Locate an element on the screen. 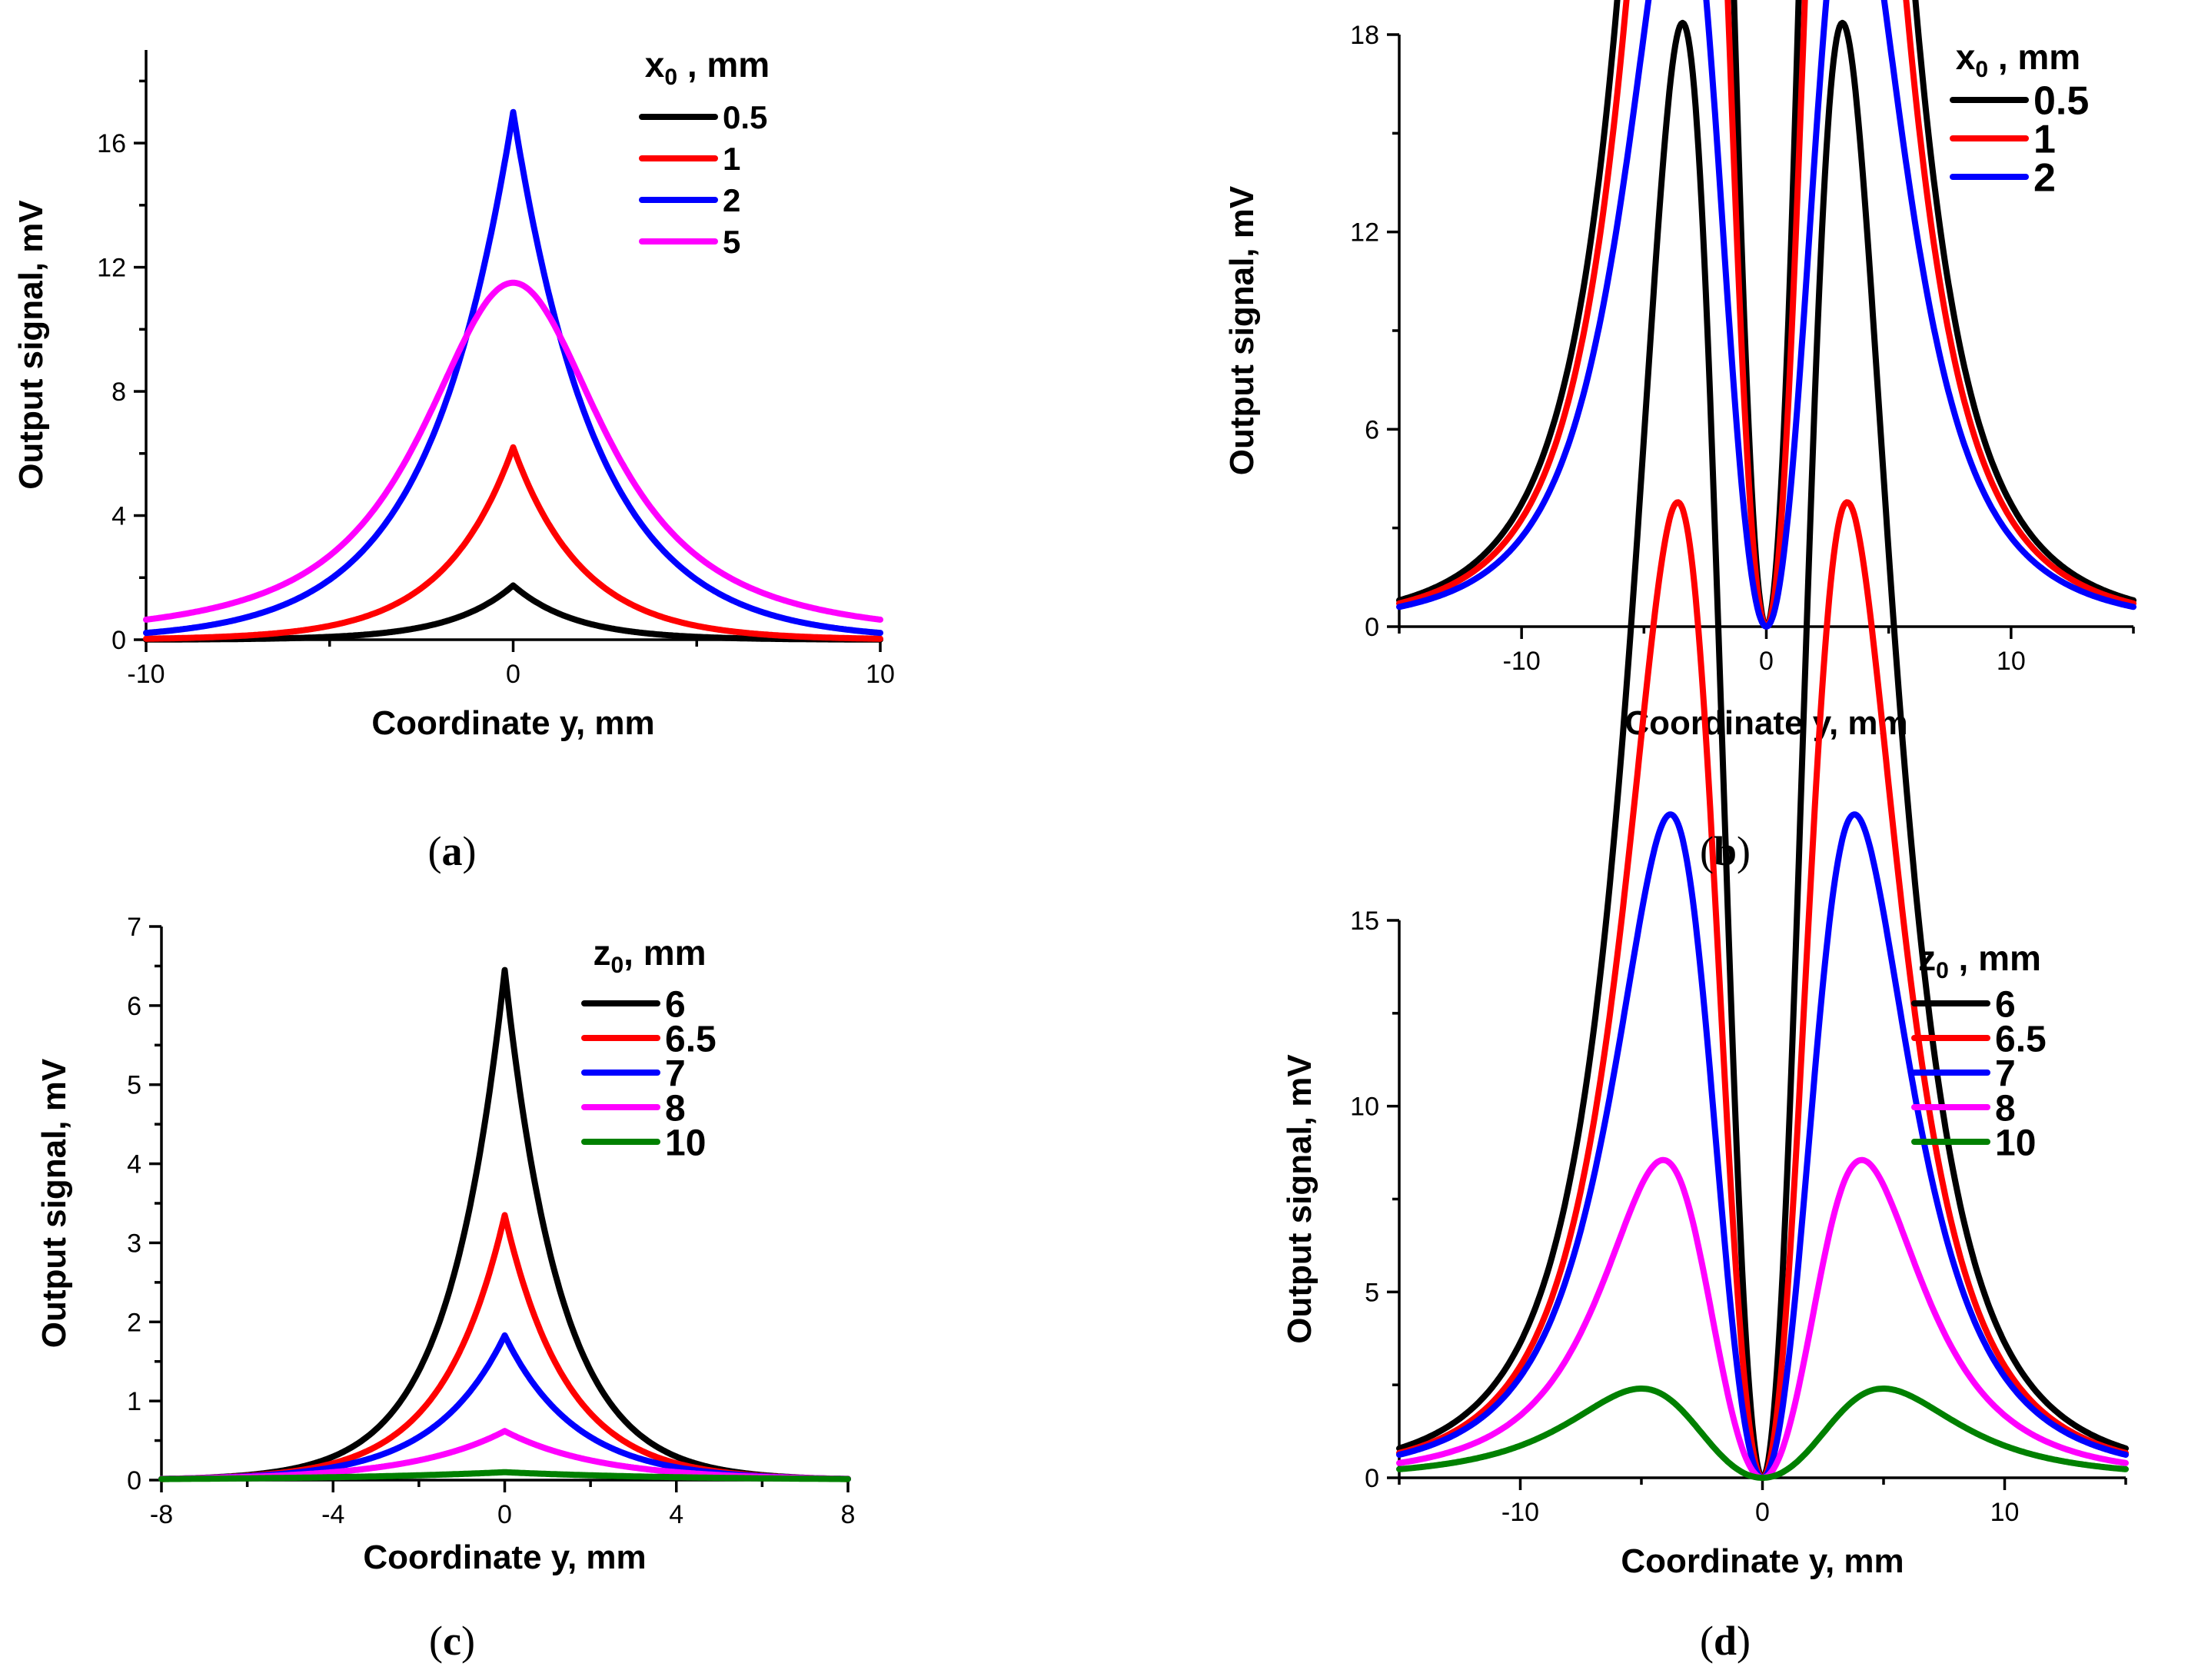  series-line-0.5 is located at coordinates (513, 612).